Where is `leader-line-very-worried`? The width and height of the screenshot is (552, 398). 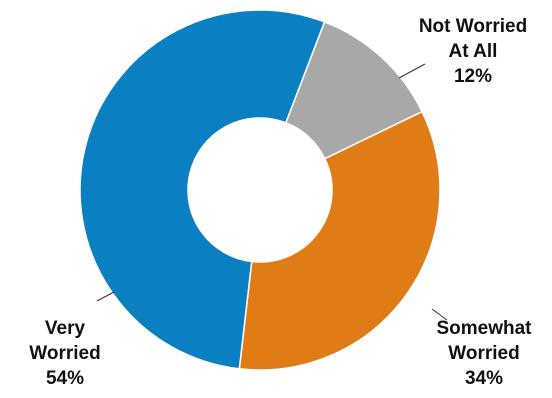 leader-line-very-worried is located at coordinates (105, 296).